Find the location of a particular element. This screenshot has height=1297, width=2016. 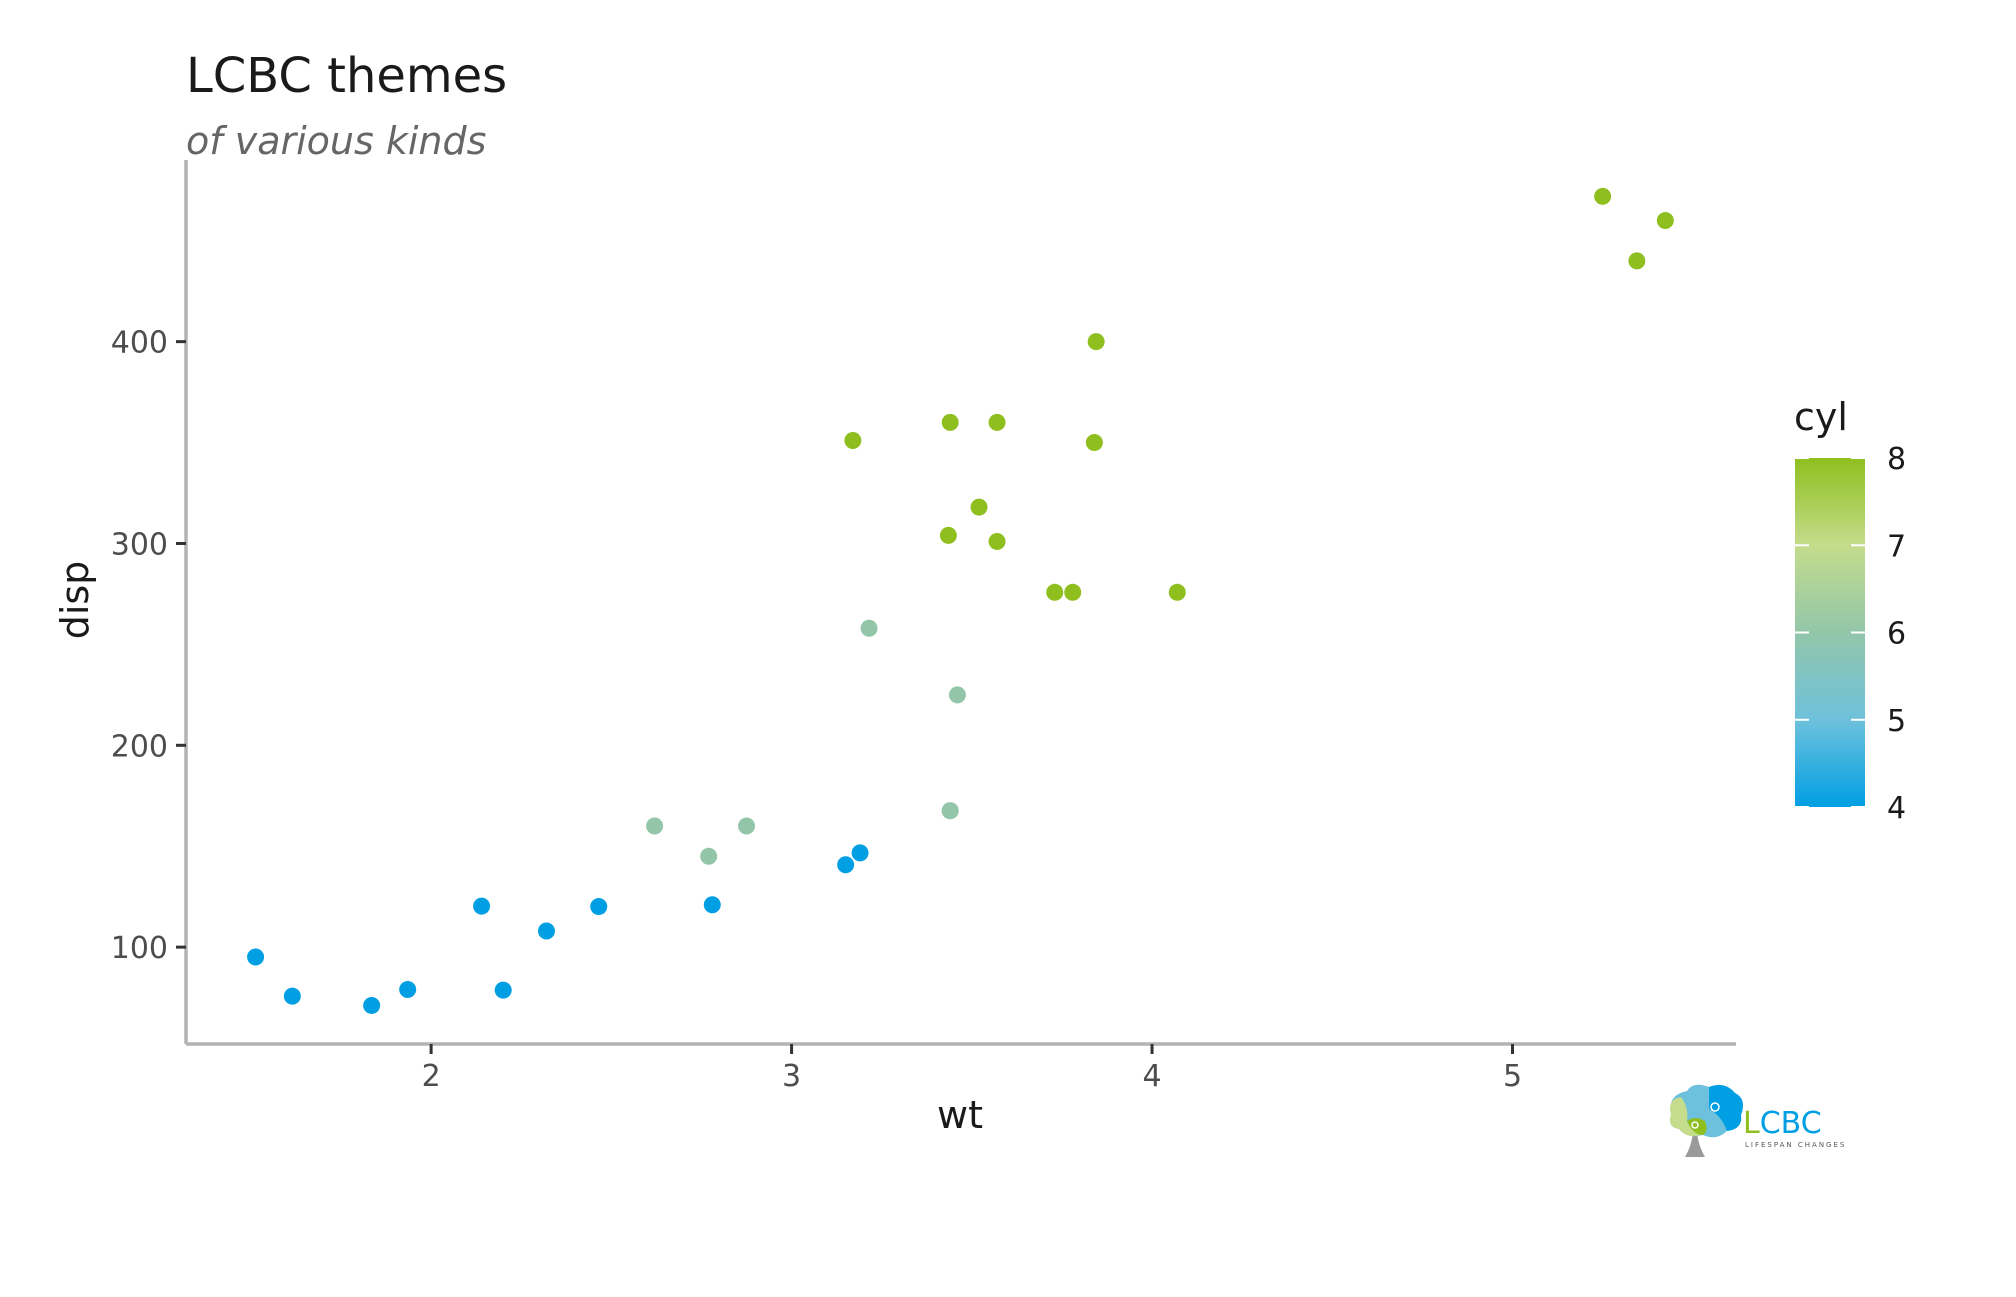

y-tick-label: 300 is located at coordinates (139, 544).